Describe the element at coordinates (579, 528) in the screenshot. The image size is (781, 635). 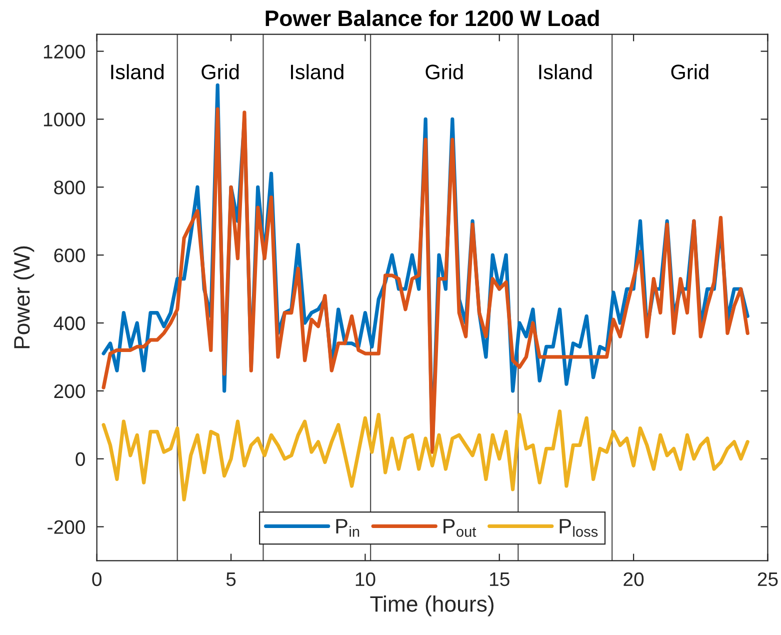
I see `legend-label: P$_{loss}$` at that location.